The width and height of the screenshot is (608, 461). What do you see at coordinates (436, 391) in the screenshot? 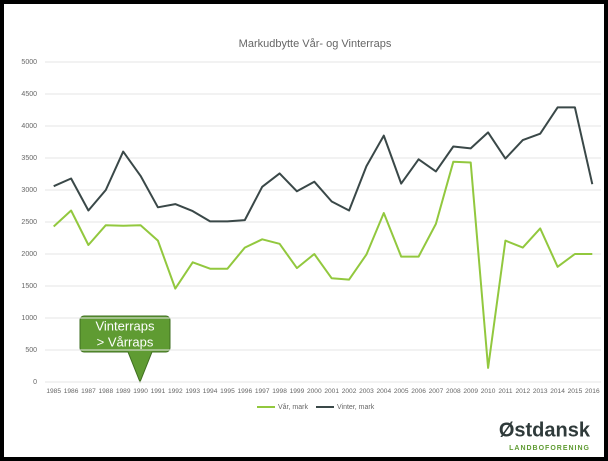
I see `x-tick-label: 2007` at bounding box center [436, 391].